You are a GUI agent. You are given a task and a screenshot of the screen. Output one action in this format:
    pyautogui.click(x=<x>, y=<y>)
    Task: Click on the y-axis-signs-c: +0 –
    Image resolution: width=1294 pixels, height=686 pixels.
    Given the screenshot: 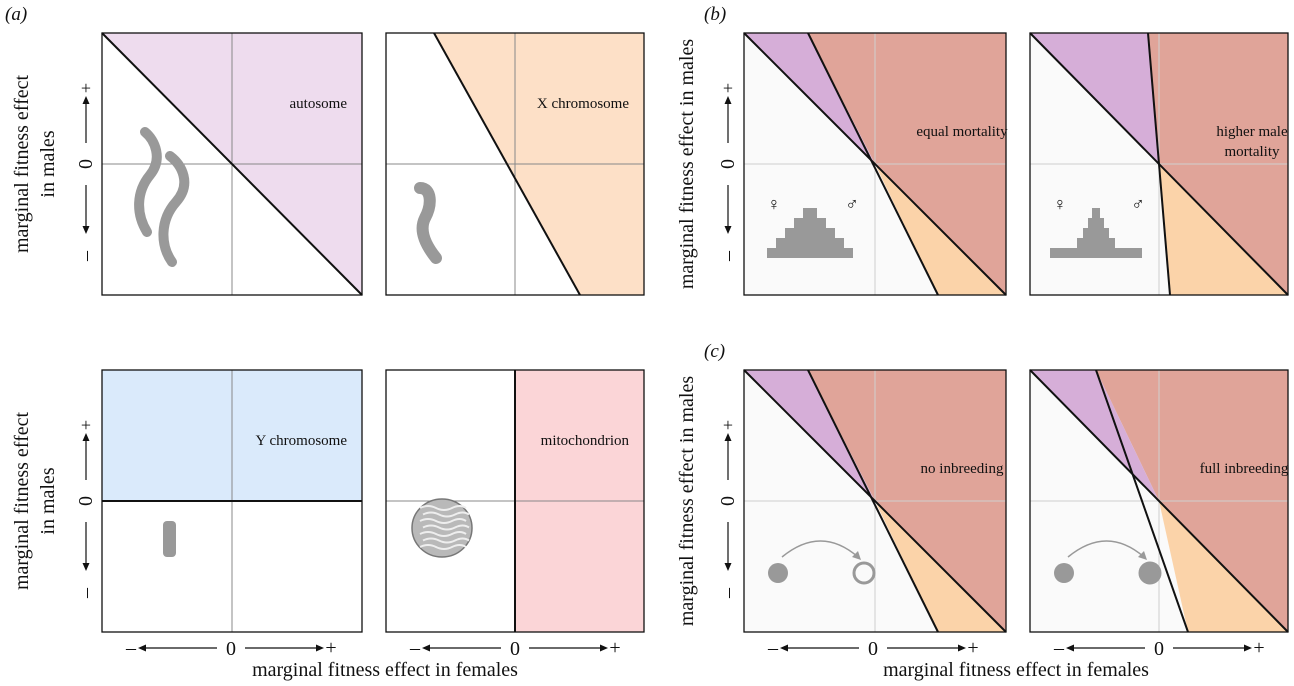 What is the action you would take?
    pyautogui.click(x=728, y=507)
    